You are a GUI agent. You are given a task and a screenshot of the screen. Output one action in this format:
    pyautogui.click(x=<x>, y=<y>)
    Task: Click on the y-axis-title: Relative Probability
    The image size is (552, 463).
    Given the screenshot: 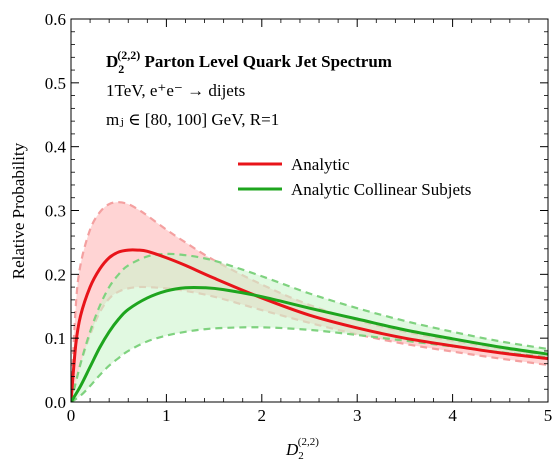 What is the action you would take?
    pyautogui.click(x=18, y=210)
    